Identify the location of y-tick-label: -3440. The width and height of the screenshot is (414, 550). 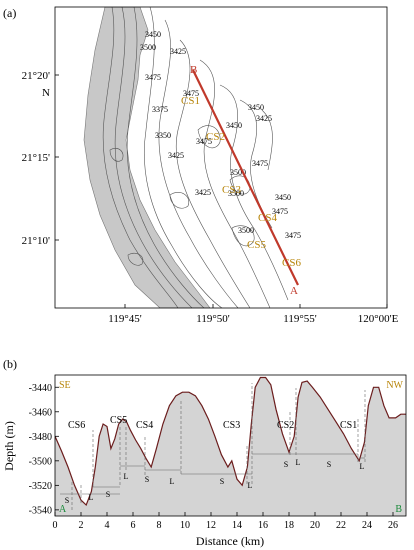
(40, 388).